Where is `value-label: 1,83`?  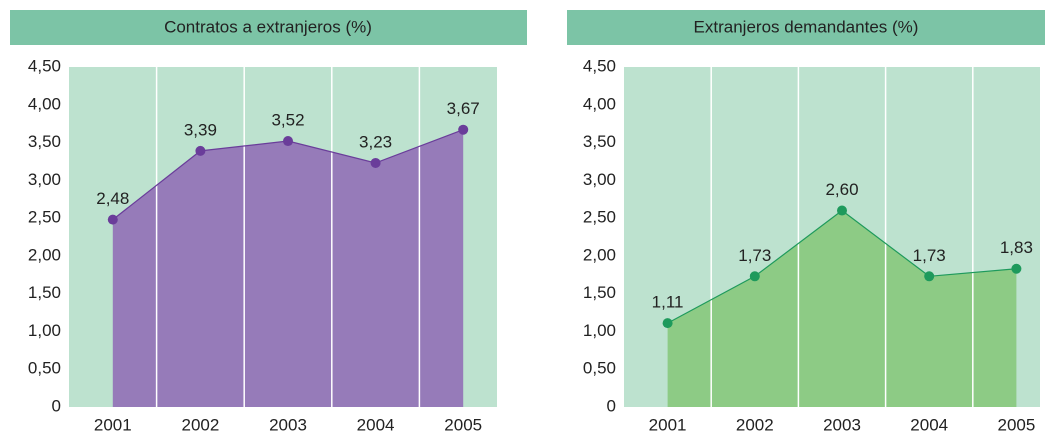
value-label: 1,83 is located at coordinates (1016, 247).